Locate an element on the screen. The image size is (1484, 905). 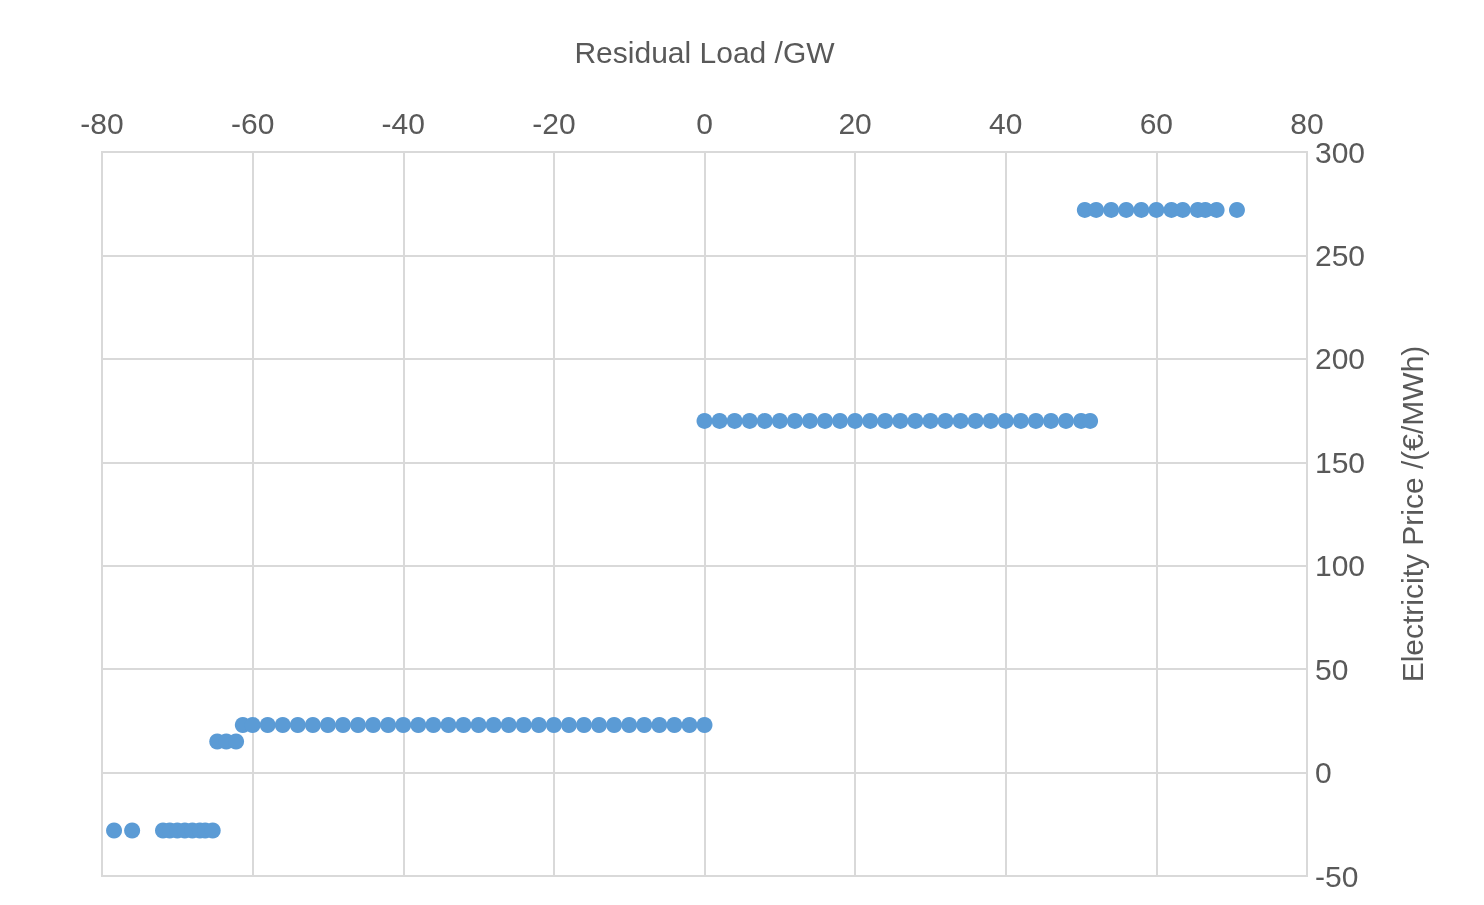
y-tick-label: 150 is located at coordinates (1340, 462).